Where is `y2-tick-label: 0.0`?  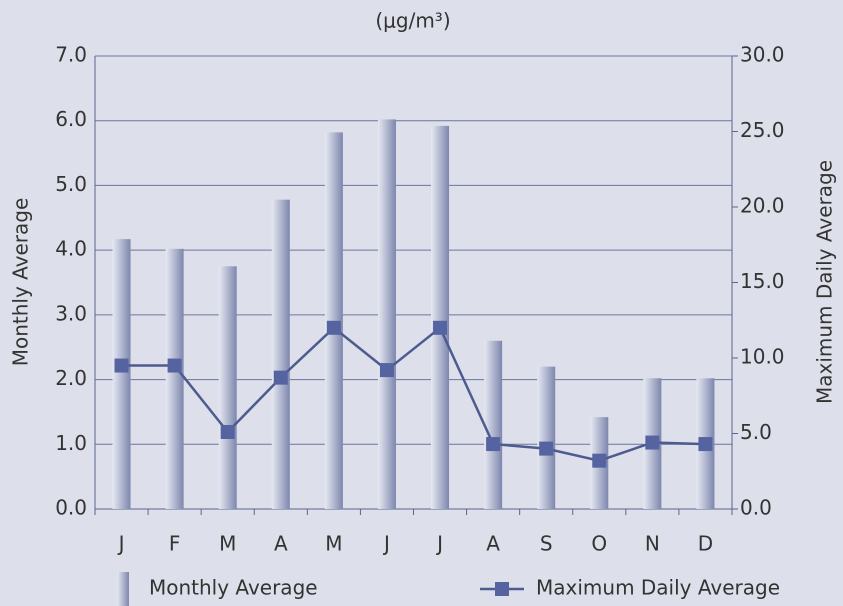
y2-tick-label: 0.0 is located at coordinates (756, 508).